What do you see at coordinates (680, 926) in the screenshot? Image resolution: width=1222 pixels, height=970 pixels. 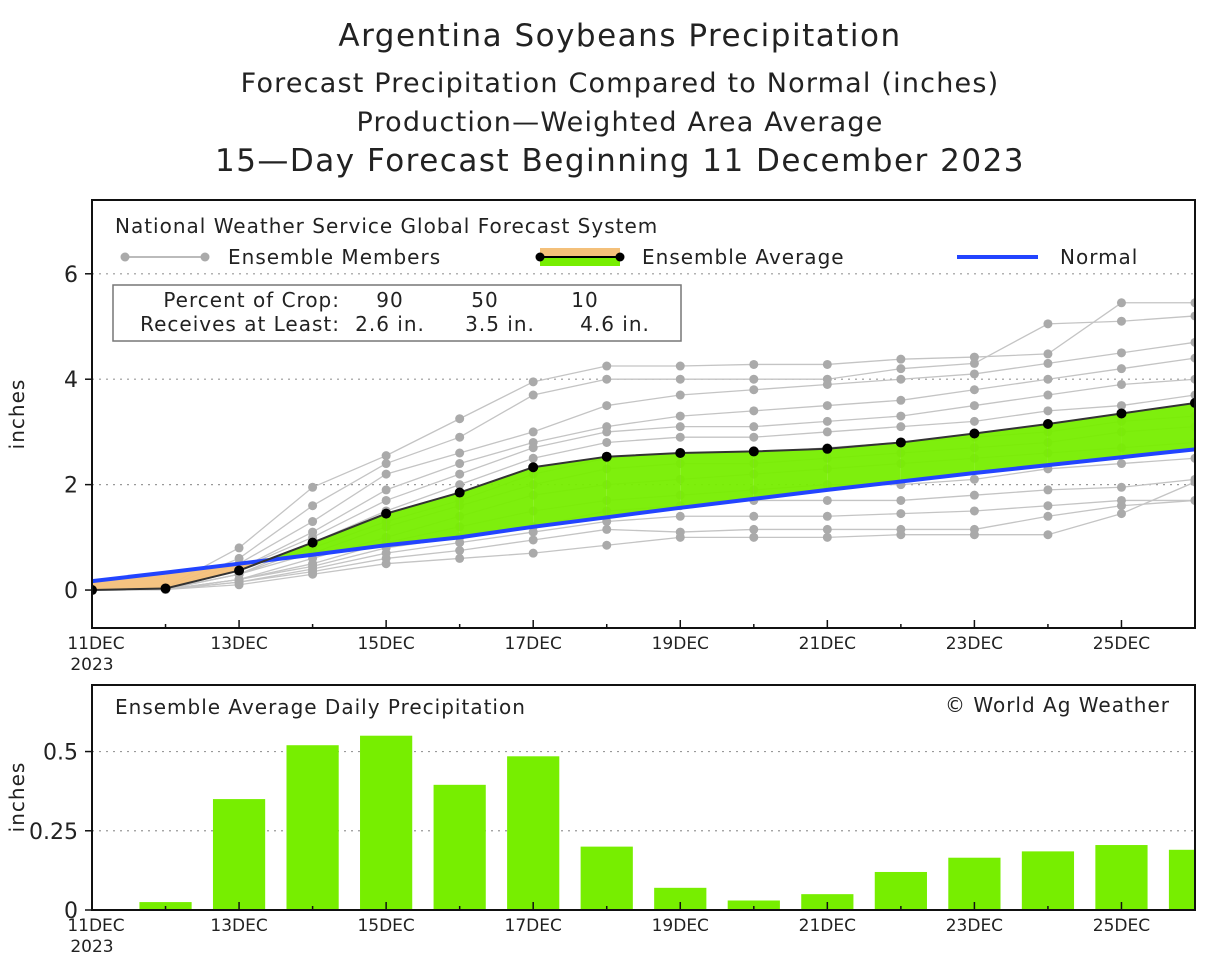 I see `x-tick-label: 19DEC` at bounding box center [680, 926].